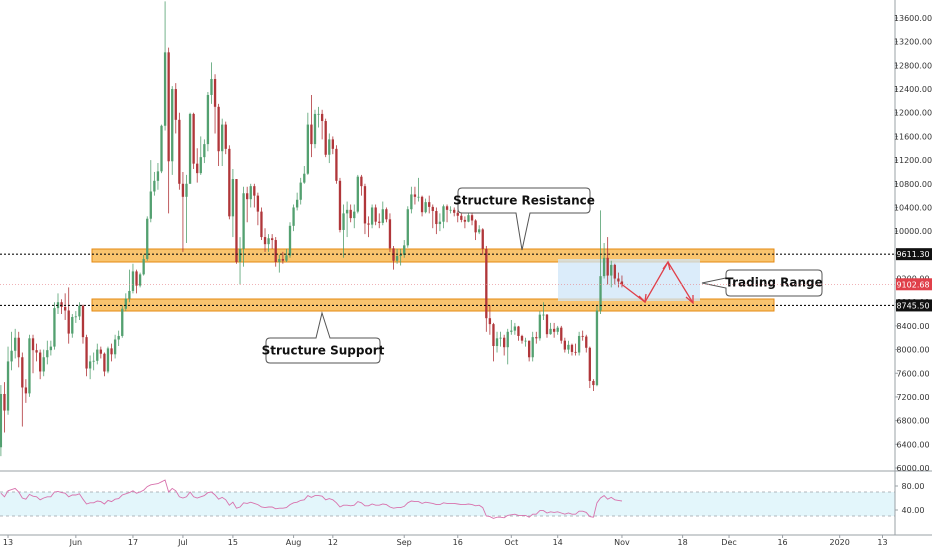 The width and height of the screenshot is (932, 550). Describe the element at coordinates (912, 444) in the screenshot. I see `y-tick-label: 6400.00` at that location.